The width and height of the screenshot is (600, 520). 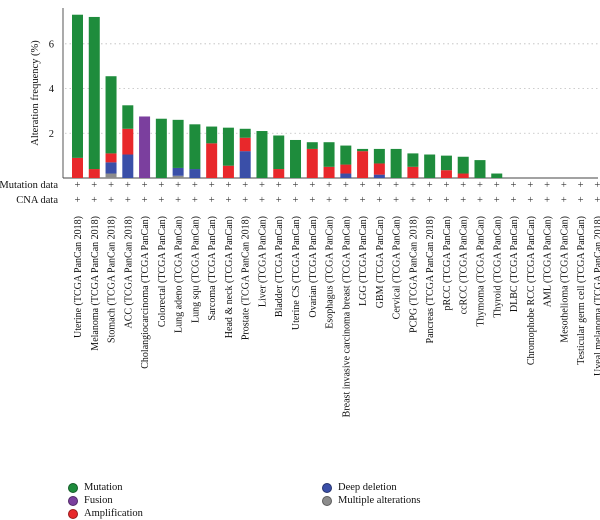 I want to click on bar-16-deep-deletion, so click(x=346, y=175).